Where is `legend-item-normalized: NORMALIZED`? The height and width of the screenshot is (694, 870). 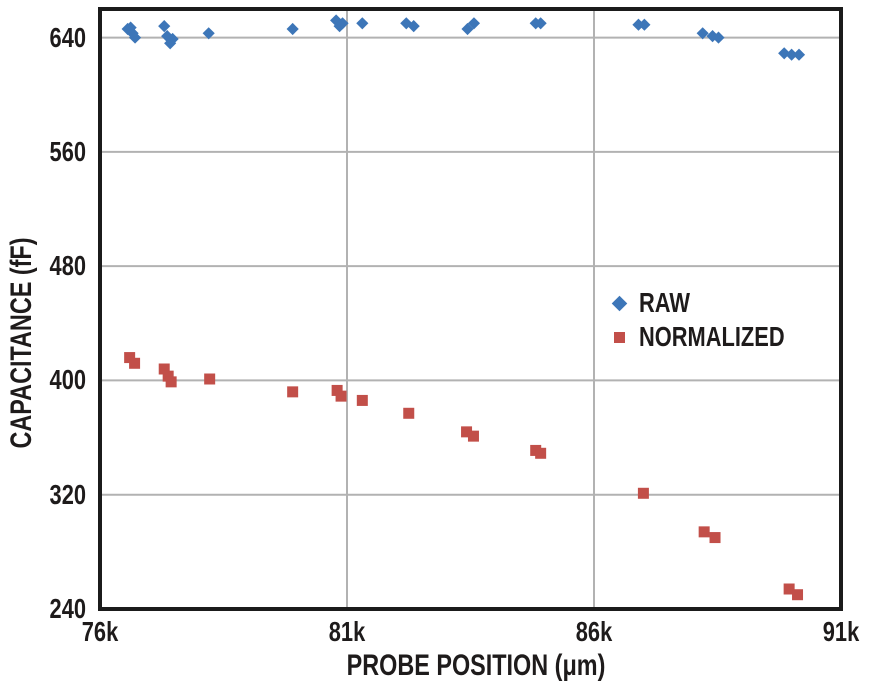 legend-item-normalized: NORMALIZED is located at coordinates (719, 337).